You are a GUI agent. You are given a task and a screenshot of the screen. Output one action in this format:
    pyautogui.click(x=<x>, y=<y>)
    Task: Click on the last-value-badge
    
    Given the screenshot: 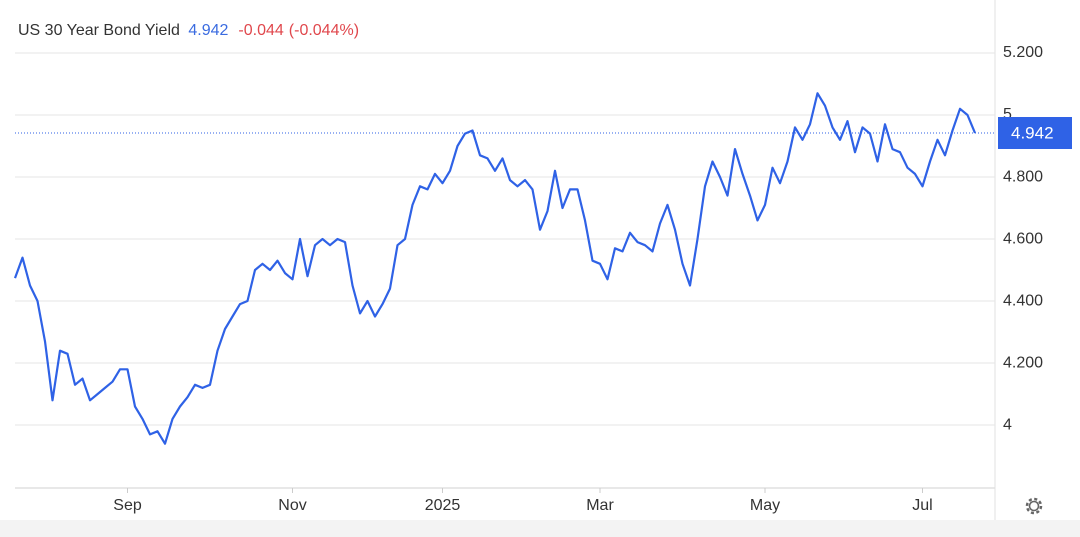 What is the action you would take?
    pyautogui.click(x=1035, y=133)
    